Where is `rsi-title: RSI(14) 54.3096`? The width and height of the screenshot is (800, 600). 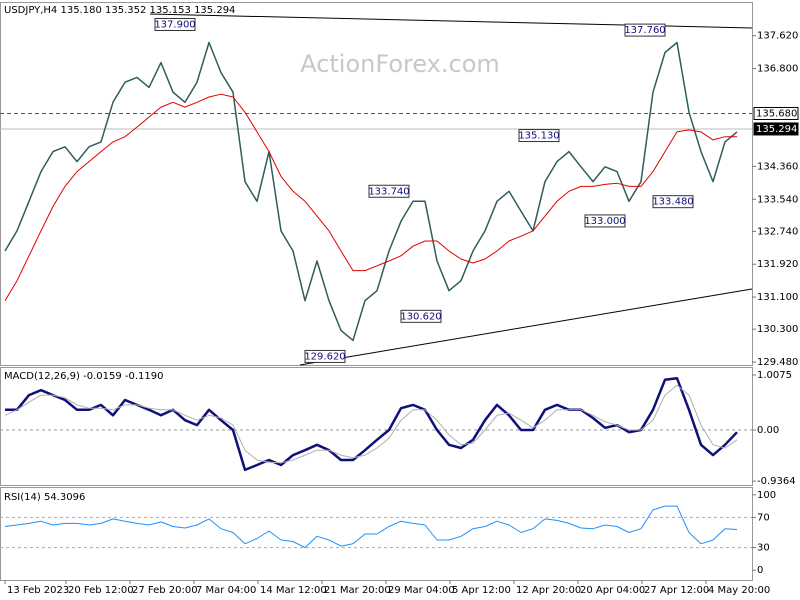
rsi-title: RSI(14) 54.3096 is located at coordinates (44, 497).